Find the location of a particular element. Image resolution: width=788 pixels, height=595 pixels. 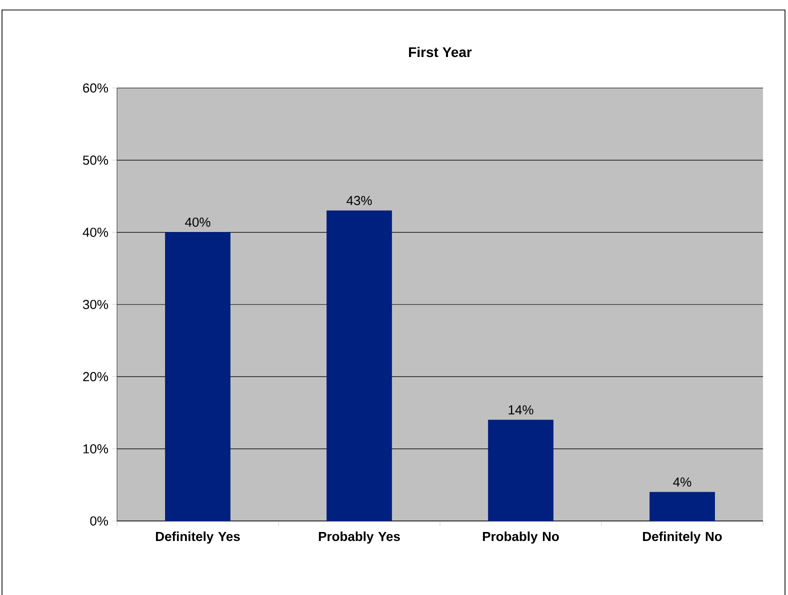

data-label: 14% is located at coordinates (521, 409).